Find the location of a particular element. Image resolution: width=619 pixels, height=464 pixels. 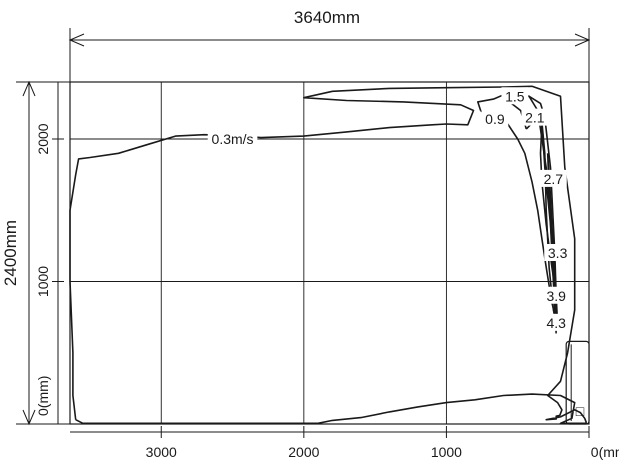

width-label: 3640mm is located at coordinates (327, 17).